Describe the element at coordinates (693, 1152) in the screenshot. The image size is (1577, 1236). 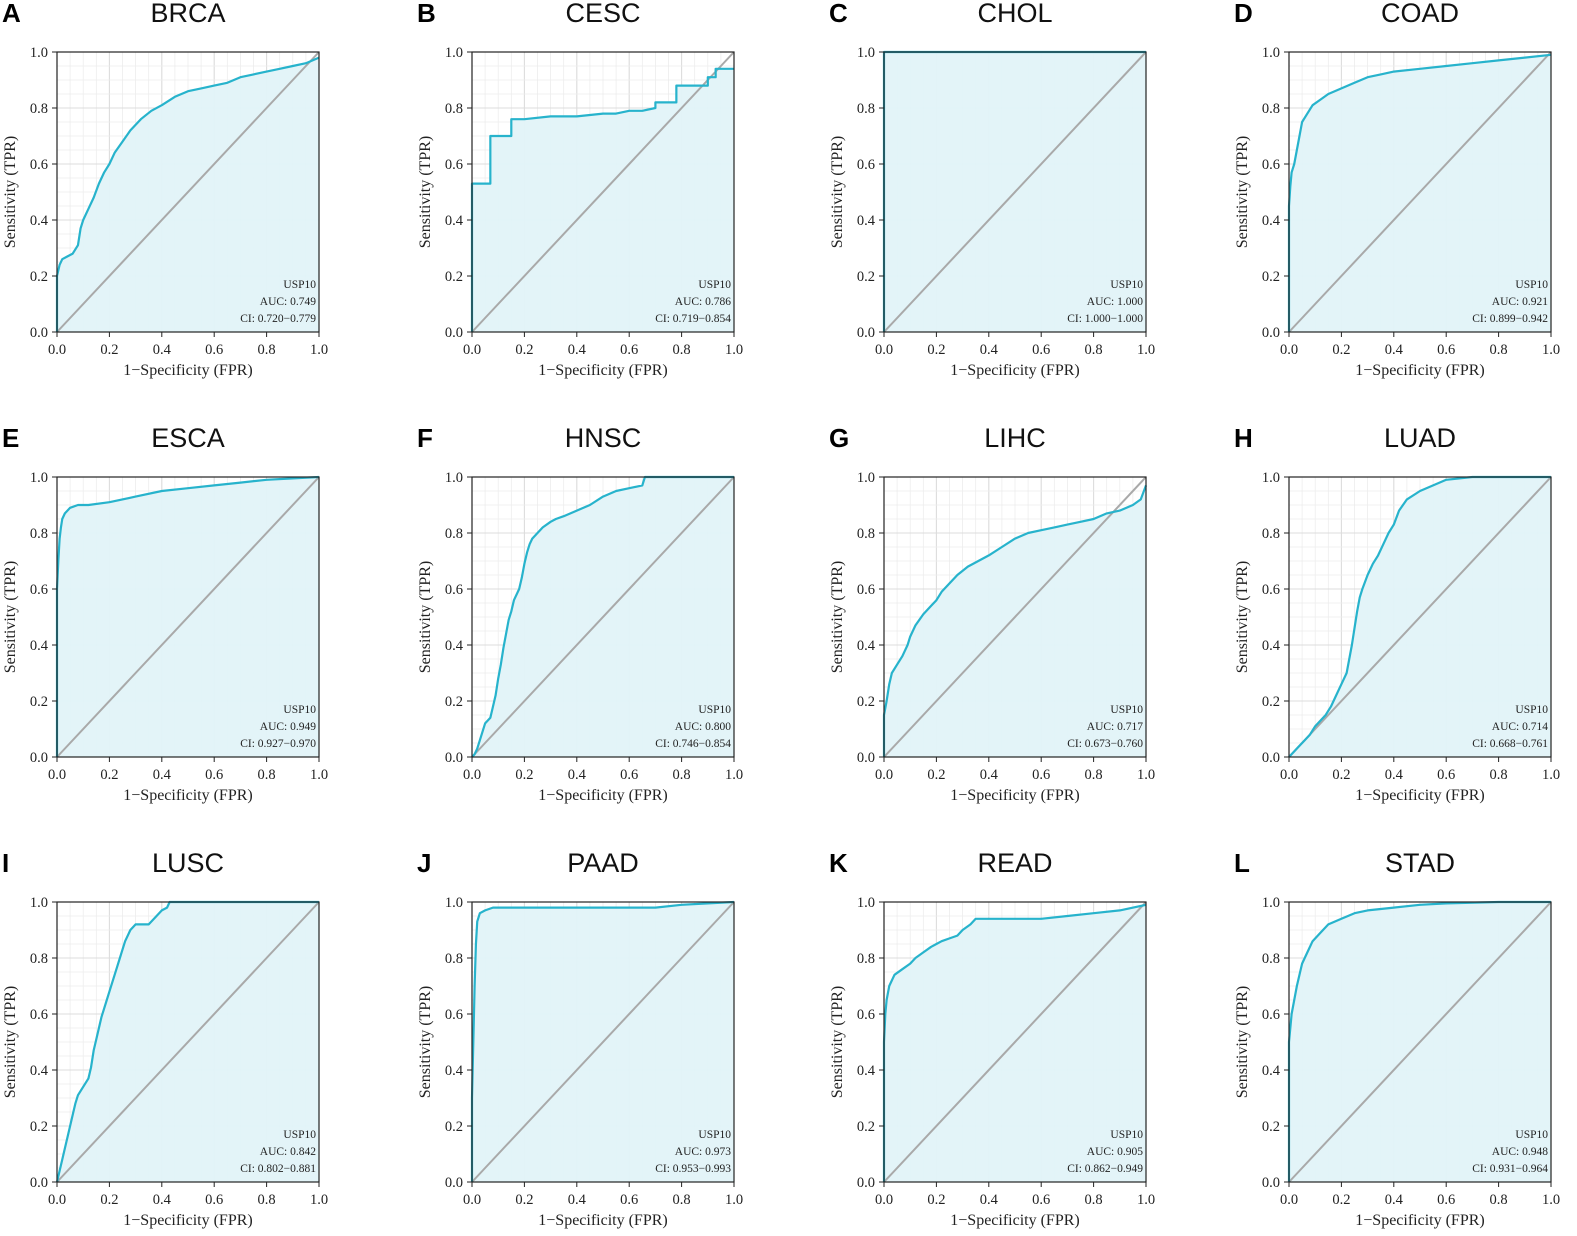
I see `auc-annotation: USP10 AUC: 0.973 CI: 0.953−0.993` at that location.